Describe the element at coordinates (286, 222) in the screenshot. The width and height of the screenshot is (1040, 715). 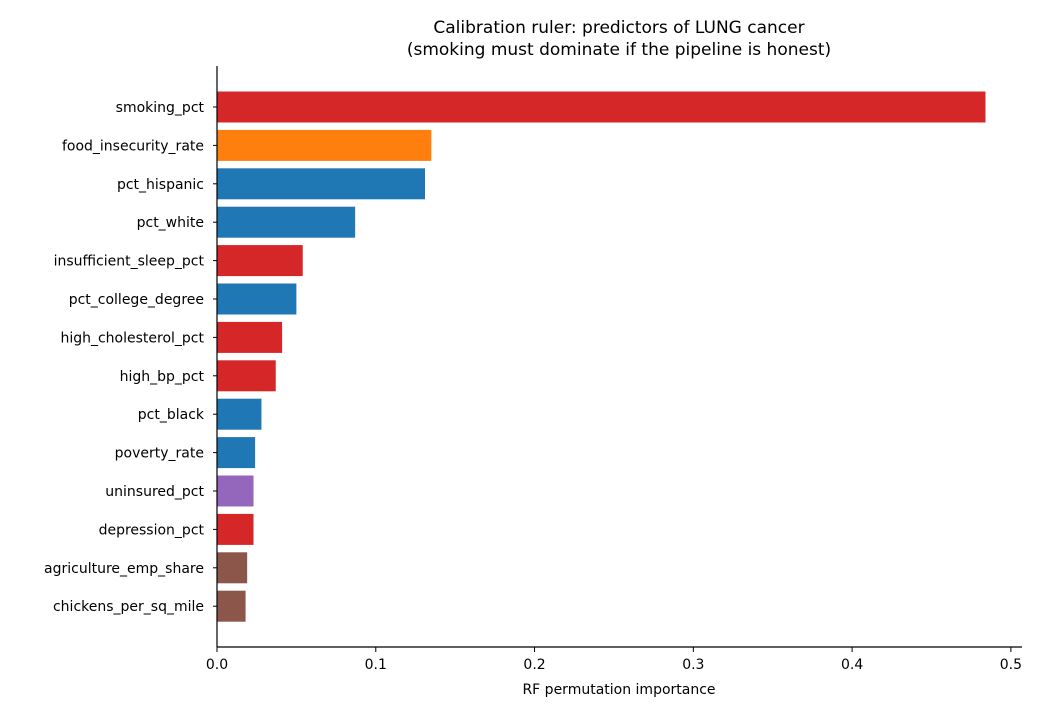
I see `bar-pct_white` at that location.